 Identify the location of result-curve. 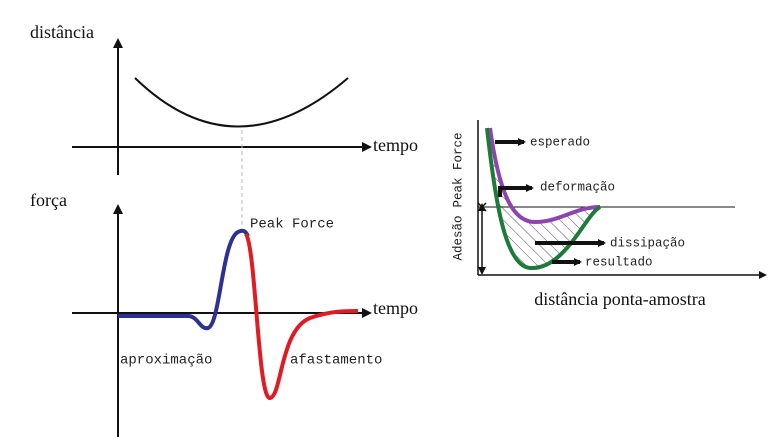
(543, 199).